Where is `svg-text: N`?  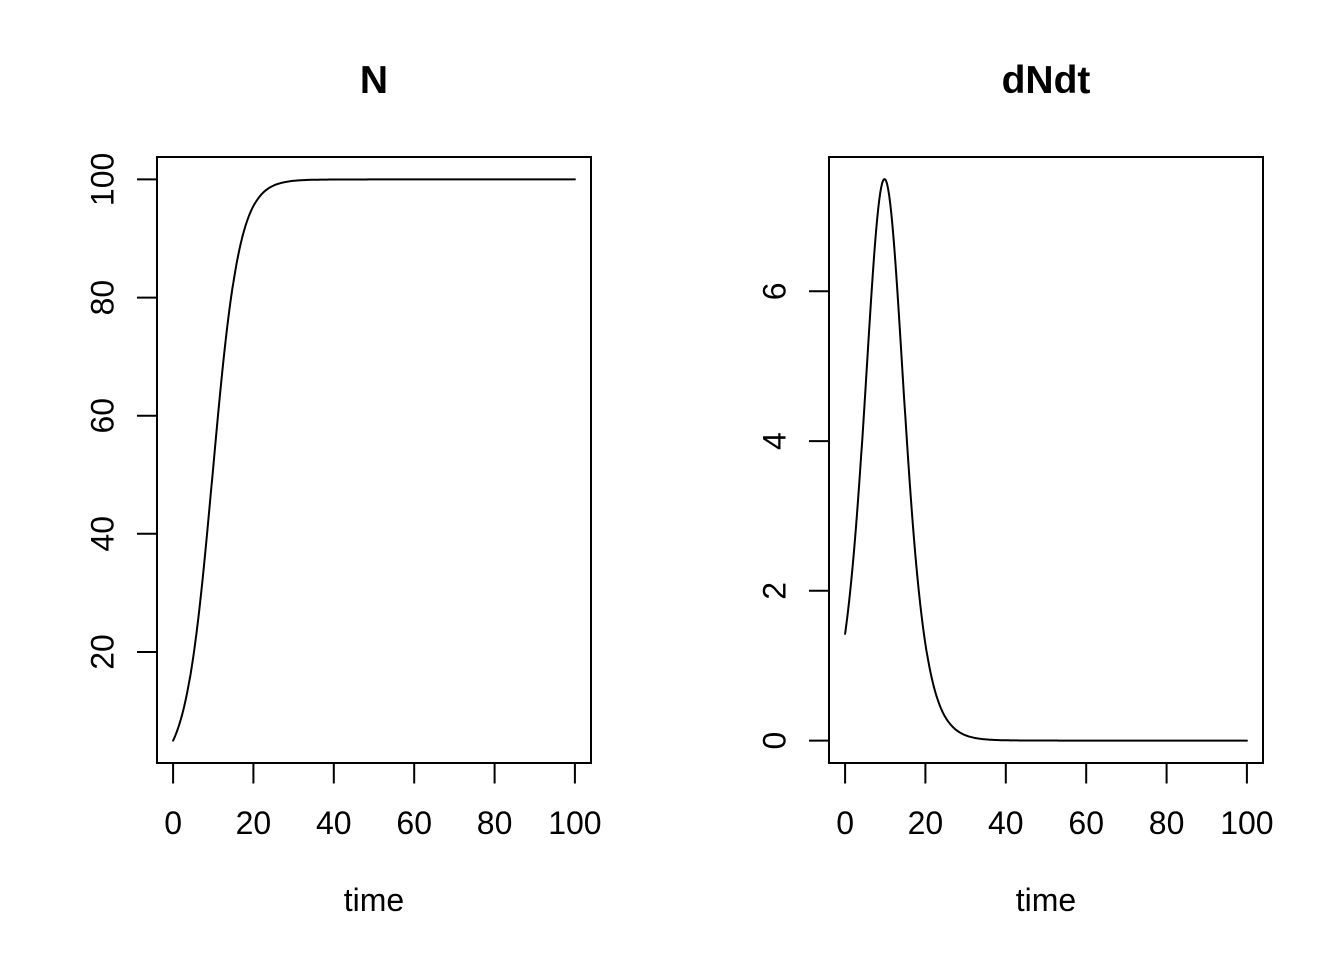 svg-text: N is located at coordinates (374, 80).